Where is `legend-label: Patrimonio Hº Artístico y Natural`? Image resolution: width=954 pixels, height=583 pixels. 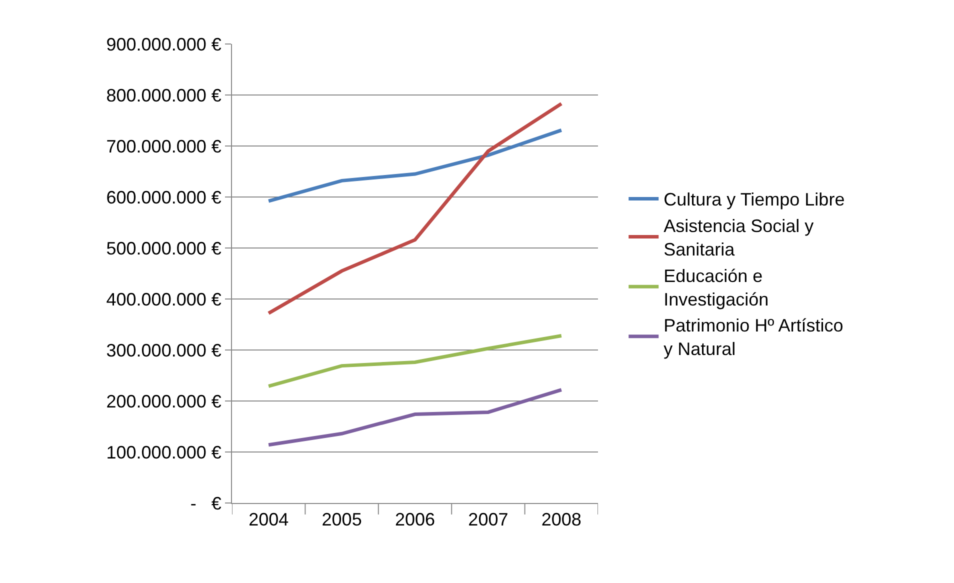
legend-label: Patrimonio Hº Artístico y Natural is located at coordinates (754, 338).